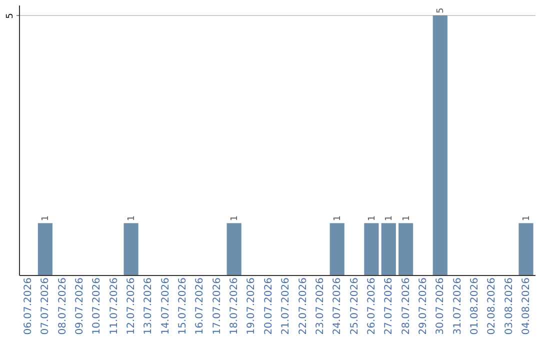 Image resolution: width=540 pixels, height=340 pixels. Describe the element at coordinates (338, 306) in the screenshot. I see `x-tick-label: 24.07.2026` at that location.